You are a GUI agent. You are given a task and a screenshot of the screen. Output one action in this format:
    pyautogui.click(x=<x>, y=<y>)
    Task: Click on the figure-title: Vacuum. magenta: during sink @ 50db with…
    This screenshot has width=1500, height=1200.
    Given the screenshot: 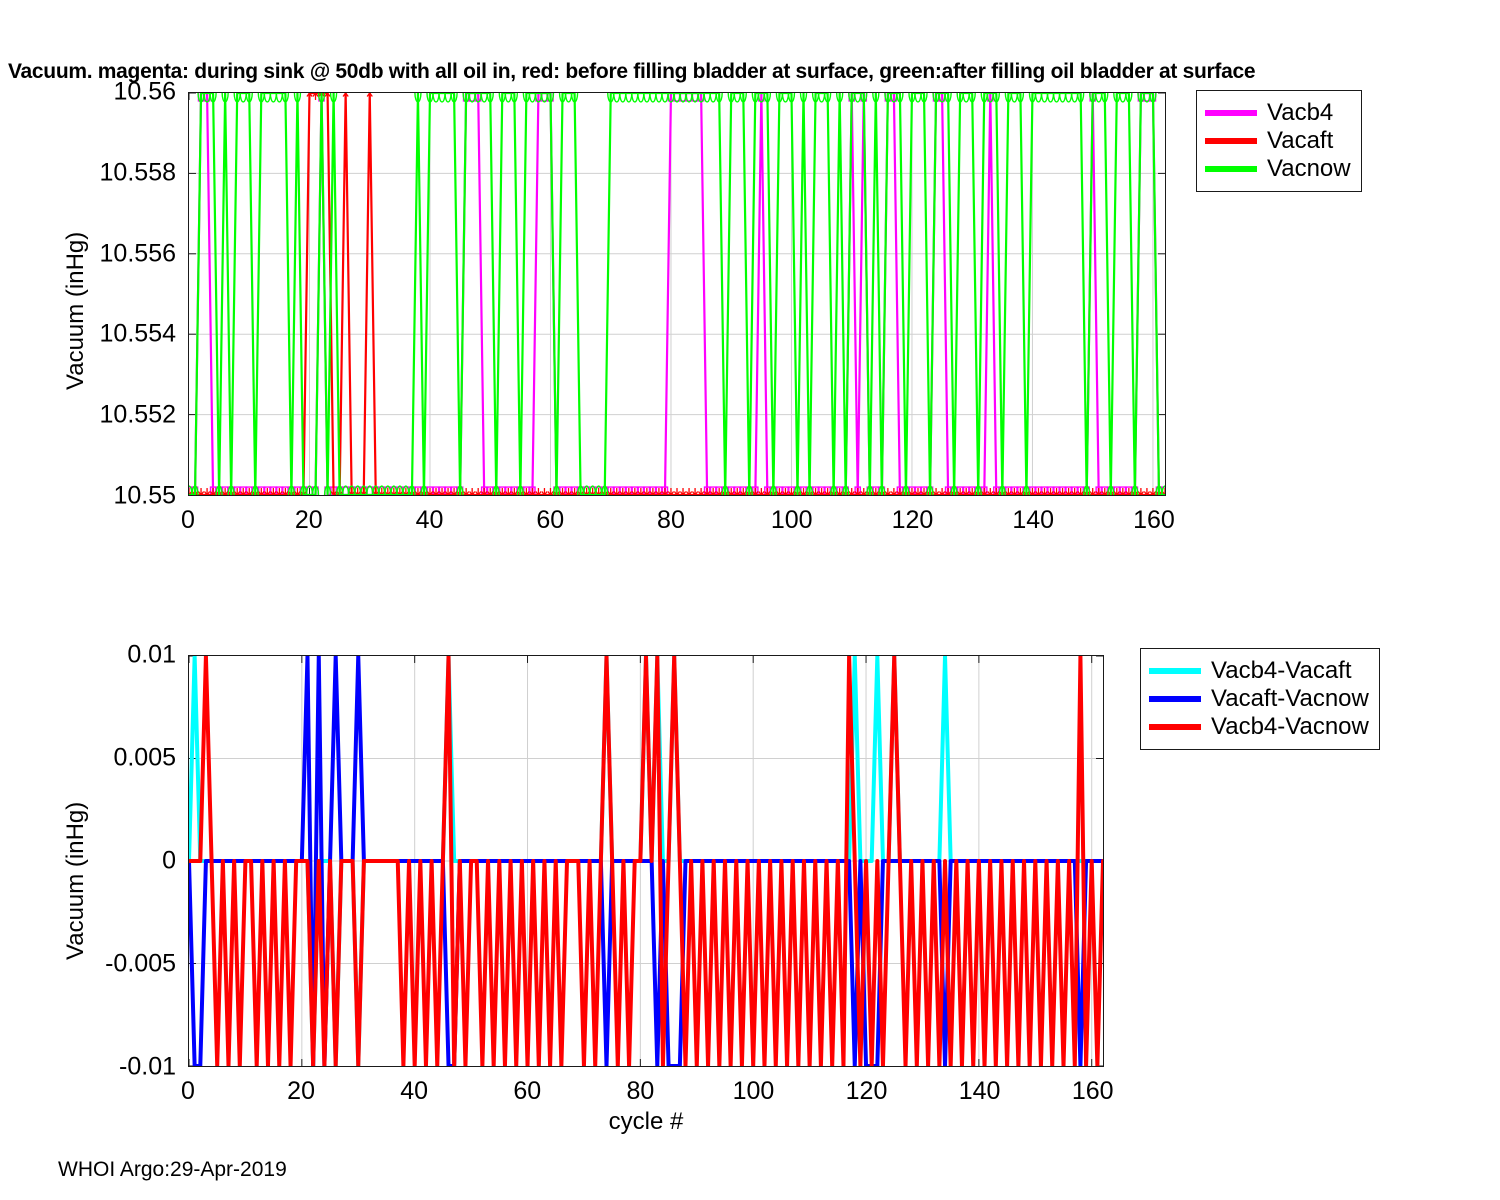 What is the action you would take?
    pyautogui.click(x=632, y=71)
    